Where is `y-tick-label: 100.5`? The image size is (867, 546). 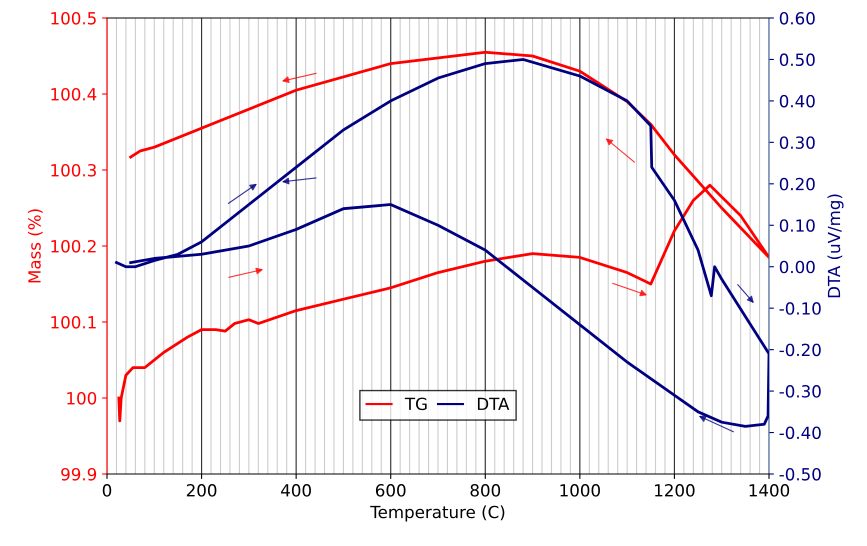 y-tick-label: 100.5 is located at coordinates (73, 18).